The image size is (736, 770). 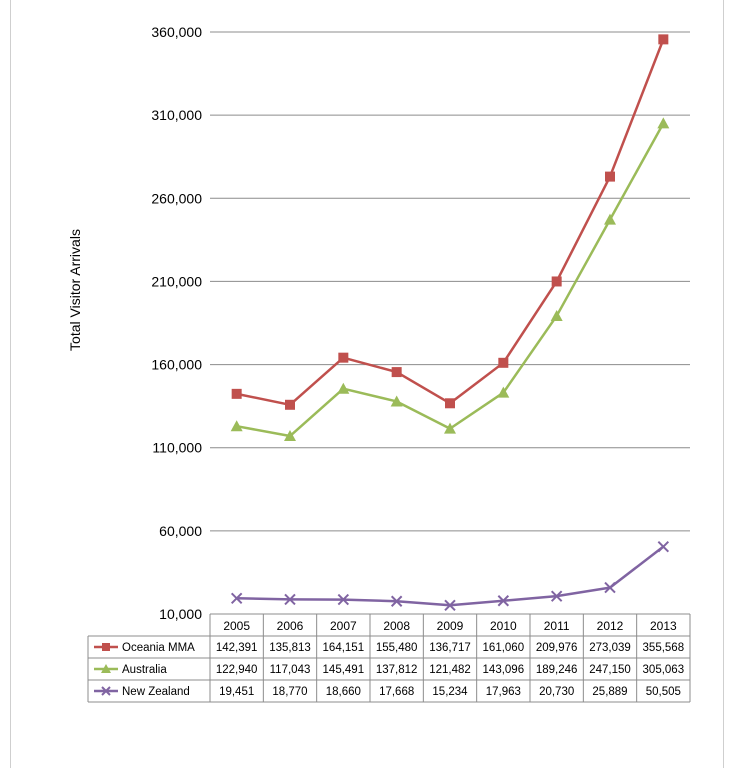 What do you see at coordinates (396, 626) in the screenshot?
I see `x-tick-label: 2008` at bounding box center [396, 626].